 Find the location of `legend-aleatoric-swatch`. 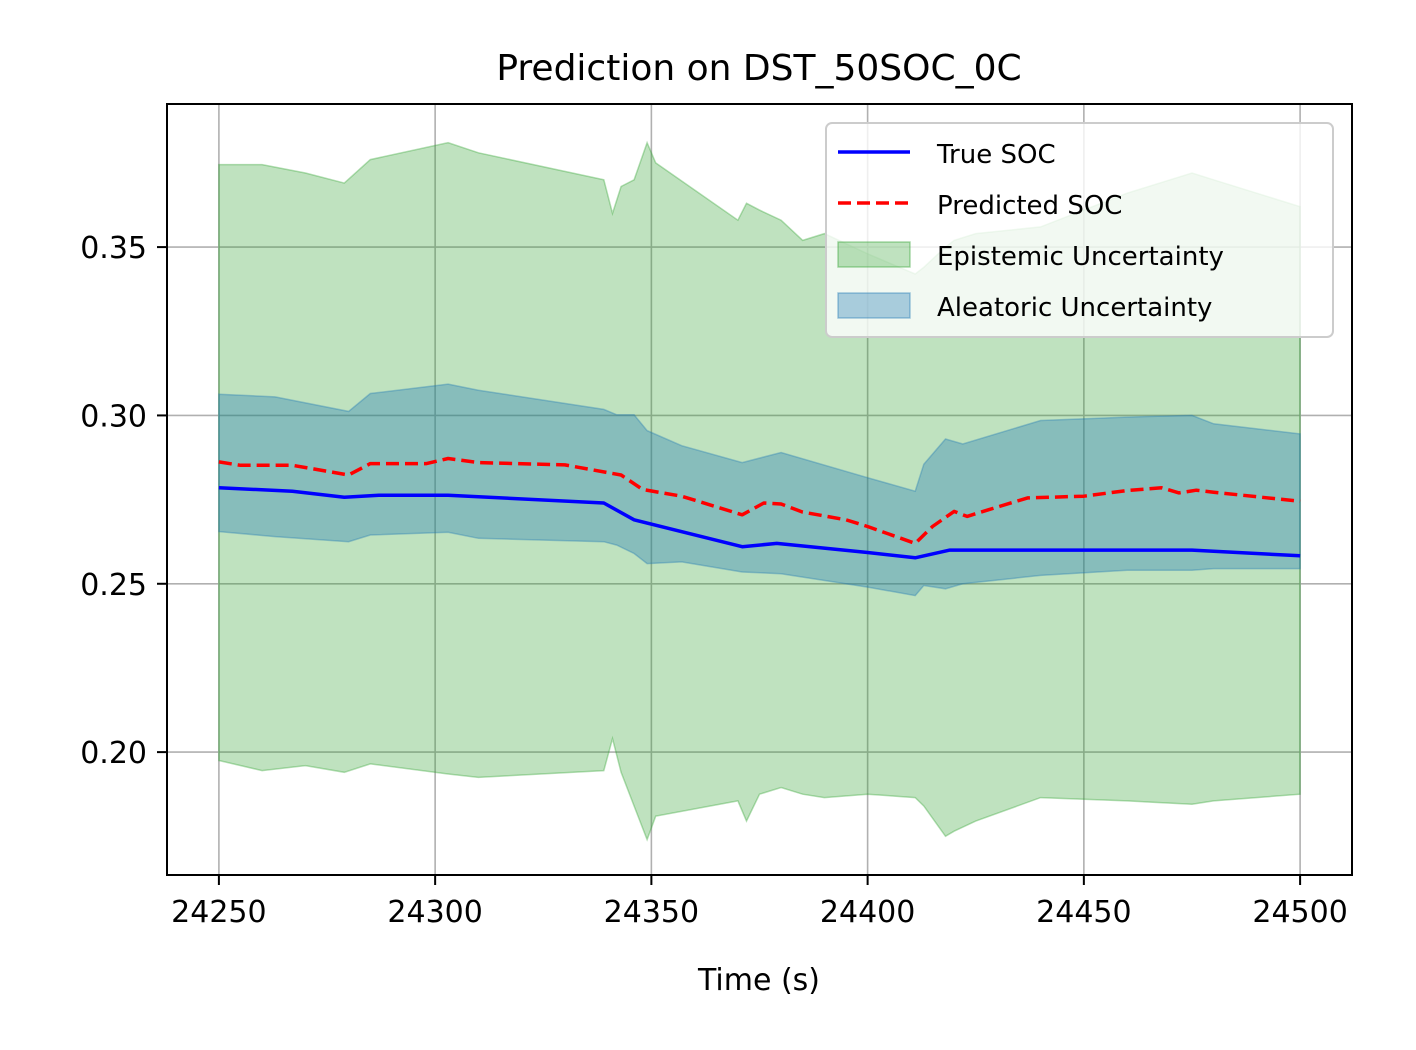

legend-aleatoric-swatch is located at coordinates (874, 305).